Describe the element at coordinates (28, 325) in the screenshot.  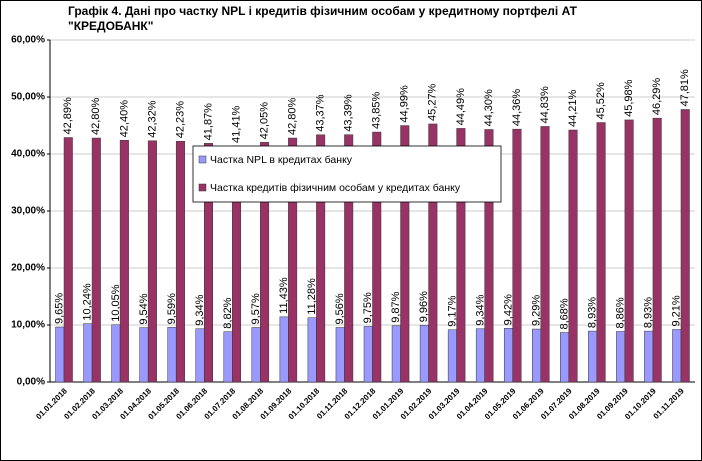
I see `y-tick-label: 10,00%` at that location.